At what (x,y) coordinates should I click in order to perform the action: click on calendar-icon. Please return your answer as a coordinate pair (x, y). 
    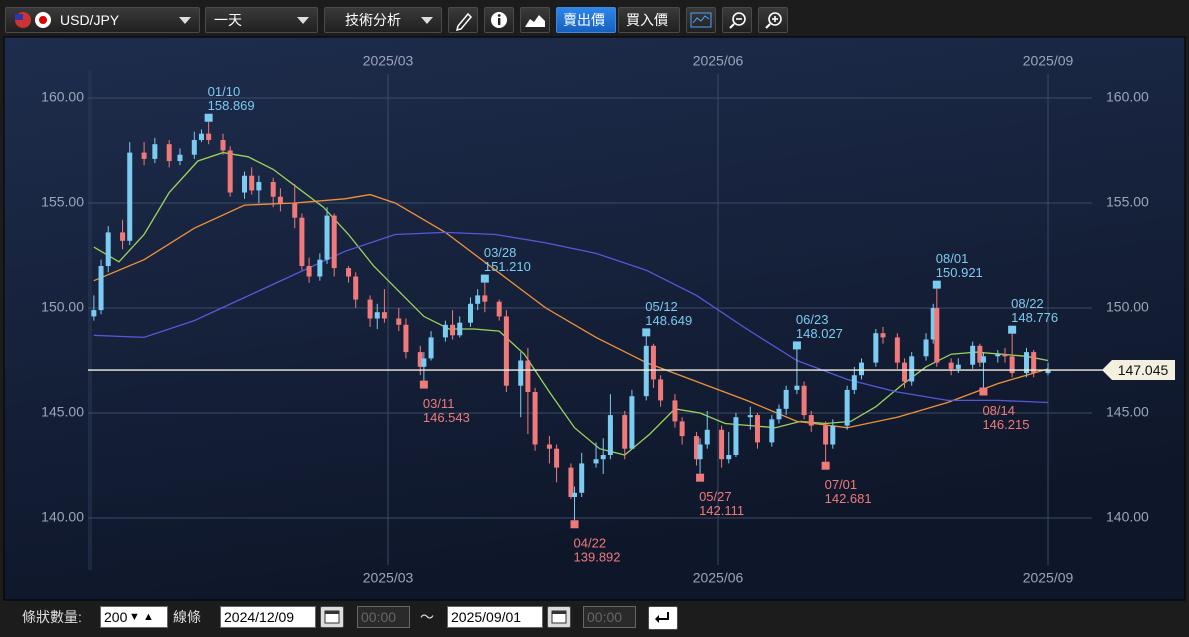
    Looking at the image, I should click on (332, 617).